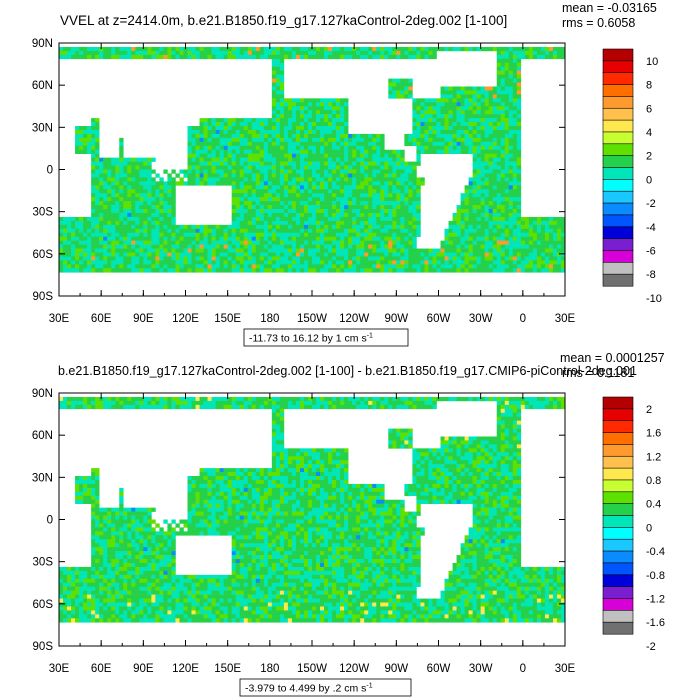 The height and width of the screenshot is (700, 700). Describe the element at coordinates (653, 505) in the screenshot. I see `colorbar-label: 0.4` at that location.